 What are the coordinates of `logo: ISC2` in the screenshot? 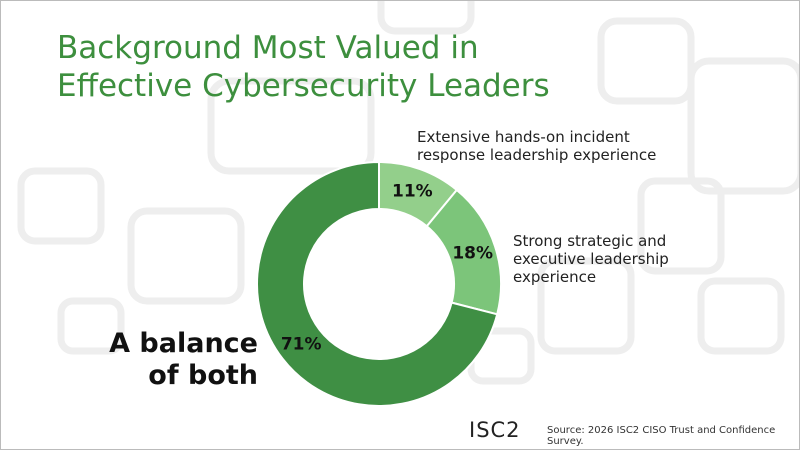 It's located at (495, 430).